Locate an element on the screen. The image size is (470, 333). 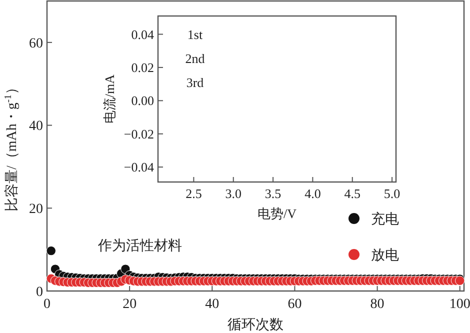
x-axis-title: 电势/V is located at coordinates (278, 213).